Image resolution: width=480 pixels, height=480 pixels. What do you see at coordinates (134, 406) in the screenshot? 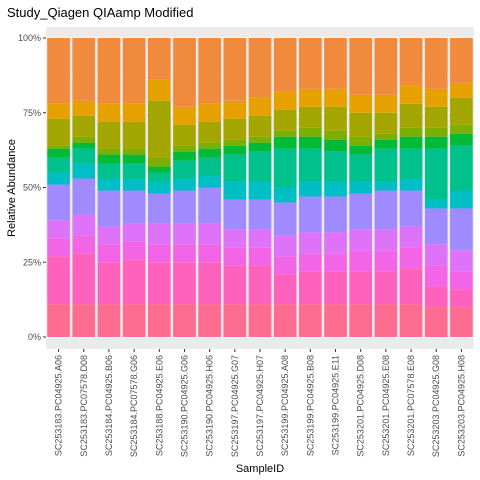
I see `x-tick-label: SC253184.PC07578.G06` at bounding box center [134, 406].